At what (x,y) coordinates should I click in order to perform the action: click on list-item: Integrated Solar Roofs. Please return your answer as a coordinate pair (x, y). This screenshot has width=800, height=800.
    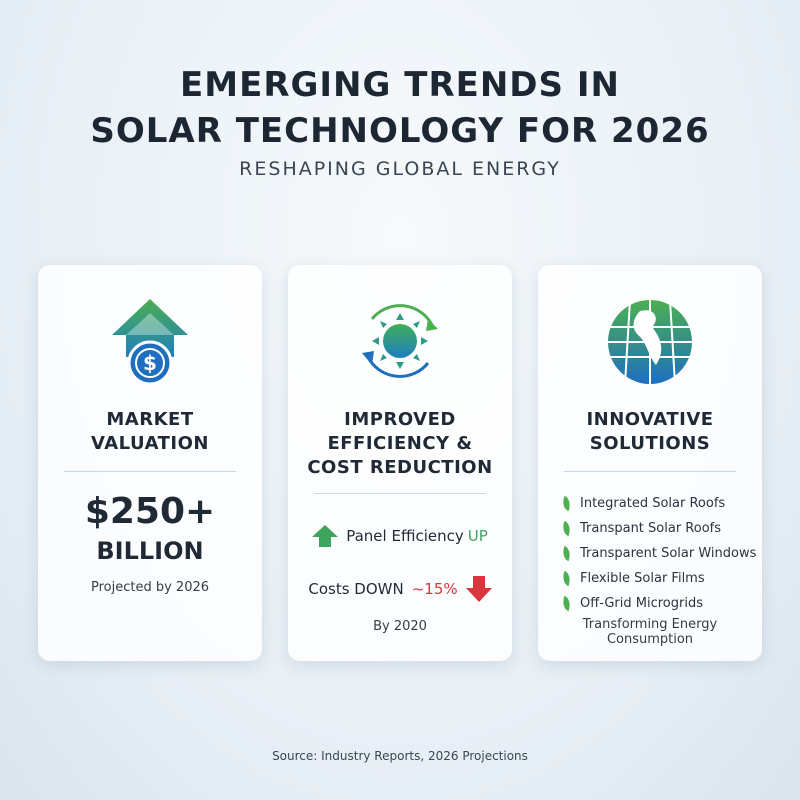
    Looking at the image, I should click on (658, 503).